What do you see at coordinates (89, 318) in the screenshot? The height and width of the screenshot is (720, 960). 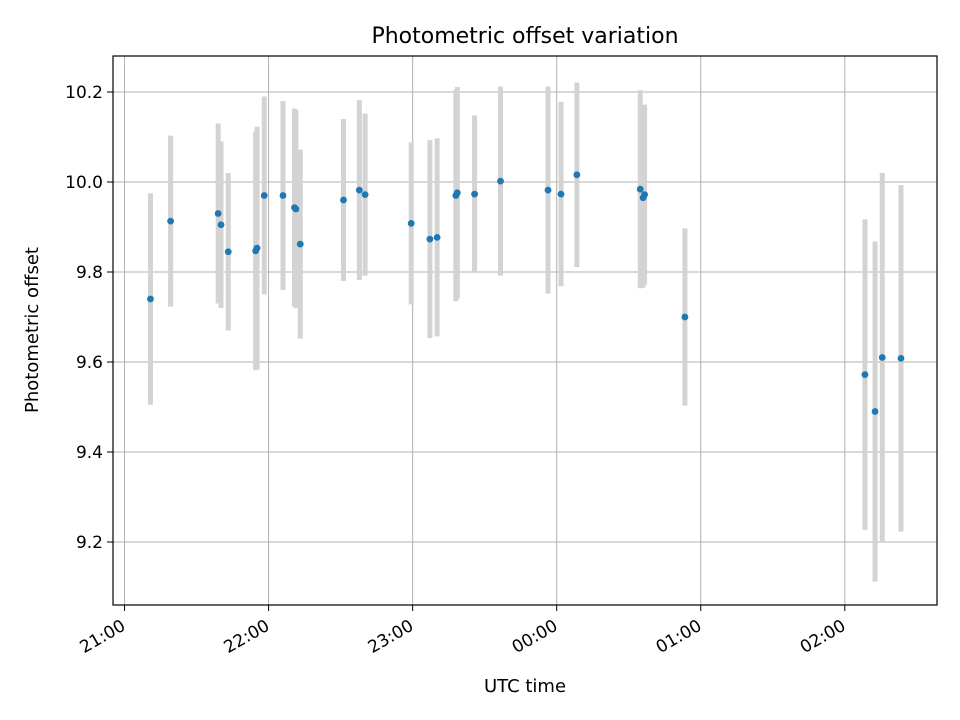 I see `y-axis-ticks: 9.2 9.4 9.6 9.8 10.0 10.2` at bounding box center [89, 318].